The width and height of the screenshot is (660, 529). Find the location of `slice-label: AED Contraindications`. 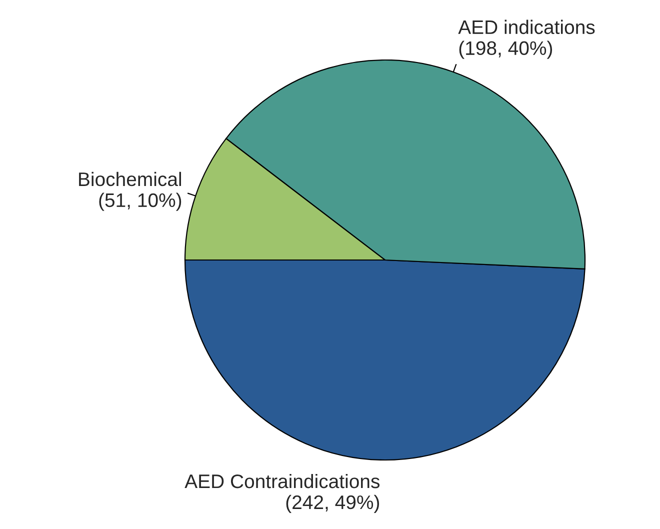

slice-label: AED Contraindications is located at coordinates (282, 481).